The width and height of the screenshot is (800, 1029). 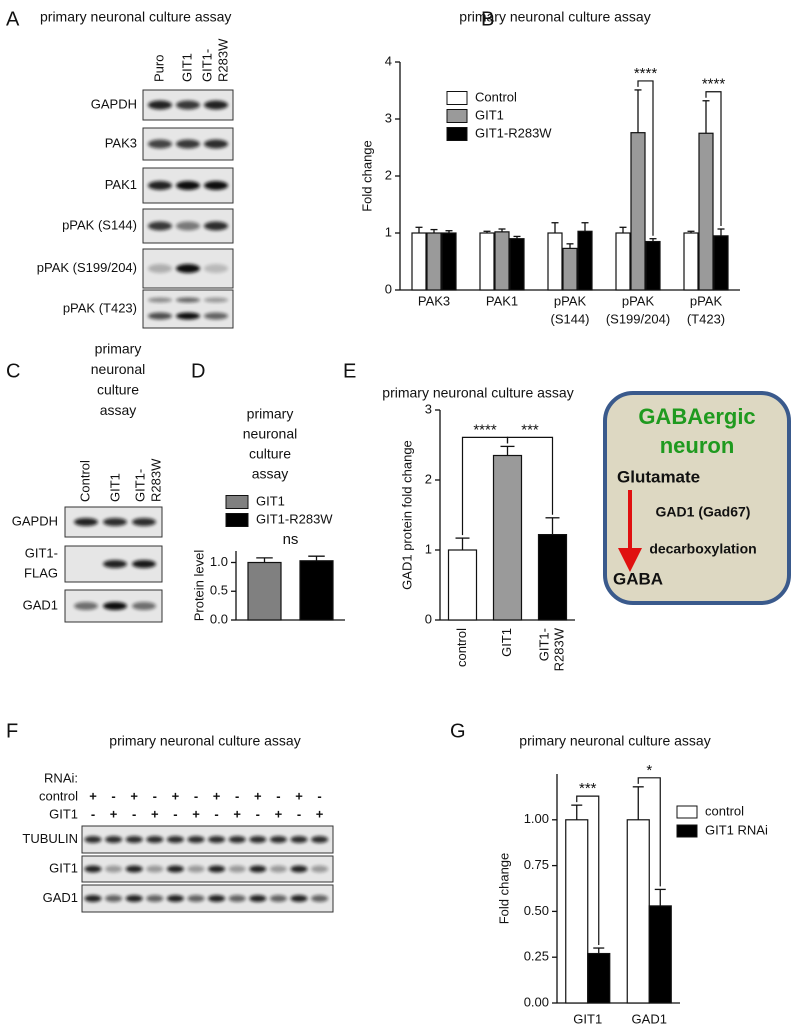 I want to click on x-tick-label: (S144), so click(x=569, y=318).